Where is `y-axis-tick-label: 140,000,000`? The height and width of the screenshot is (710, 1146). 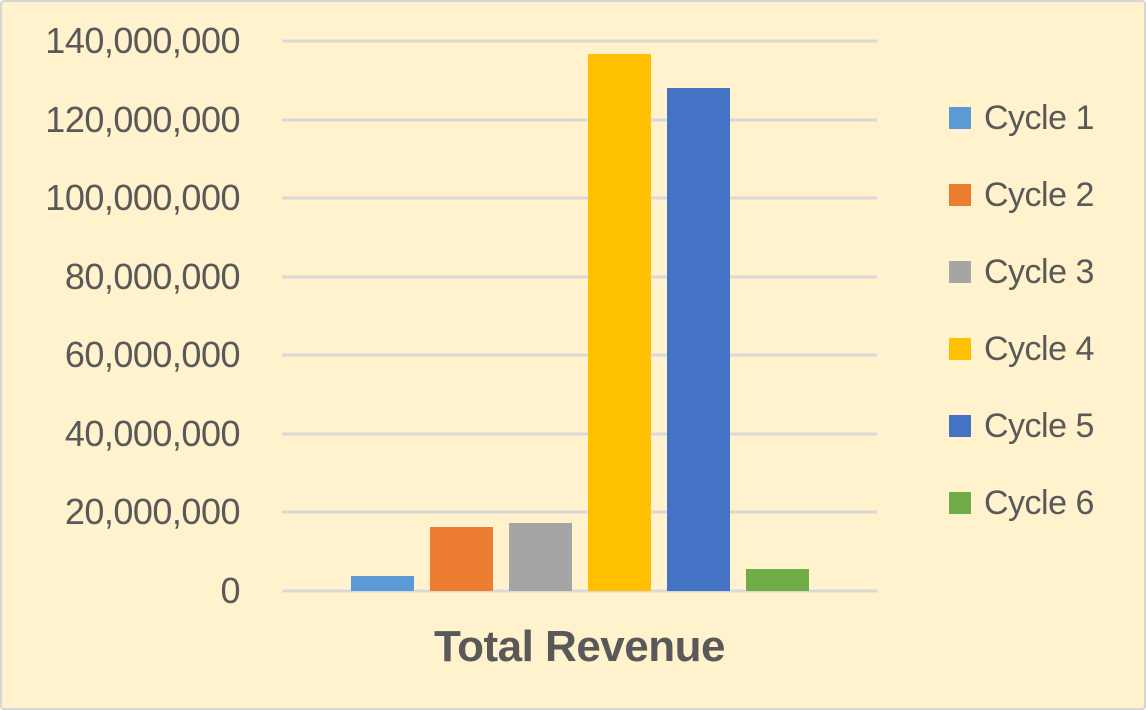 y-axis-tick-label: 140,000,000 is located at coordinates (142, 40).